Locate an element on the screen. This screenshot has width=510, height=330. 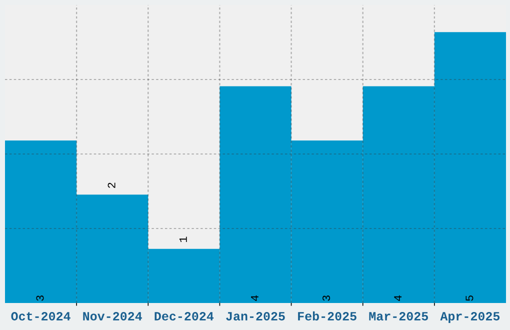
x-tick-label: Nov-2024 is located at coordinates (112, 316).